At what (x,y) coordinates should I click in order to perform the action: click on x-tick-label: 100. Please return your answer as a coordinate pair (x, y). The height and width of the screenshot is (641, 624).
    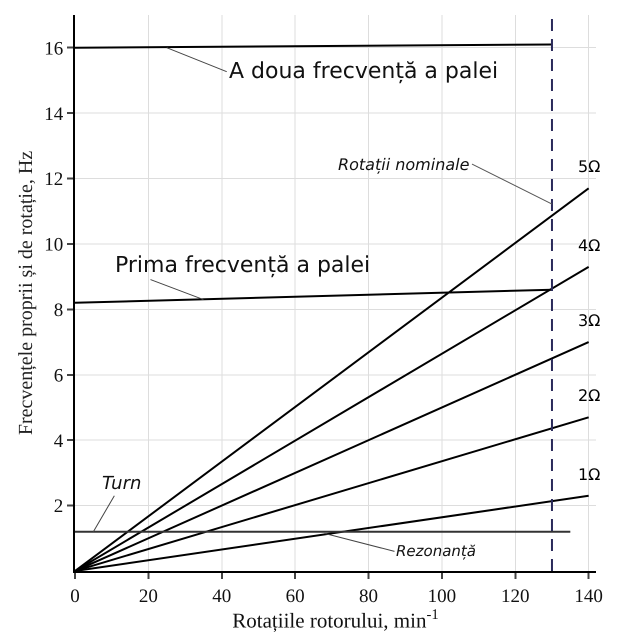
    Looking at the image, I should click on (442, 596).